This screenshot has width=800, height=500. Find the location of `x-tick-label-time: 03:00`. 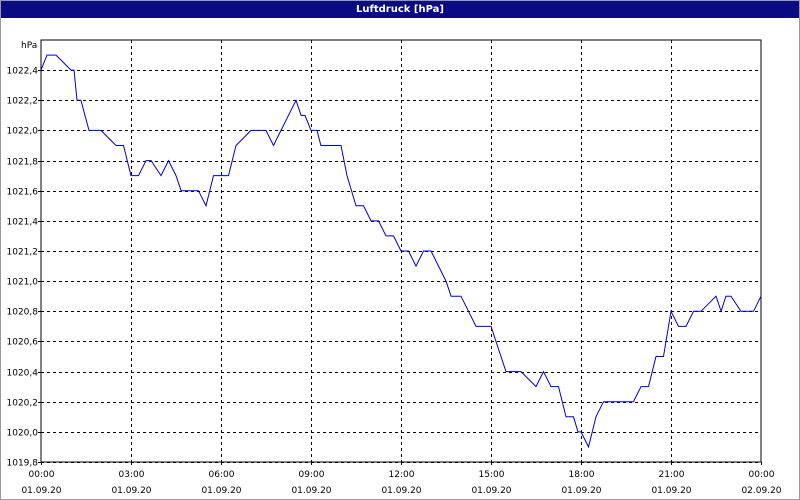

x-tick-label-time: 03:00 is located at coordinates (132, 475).